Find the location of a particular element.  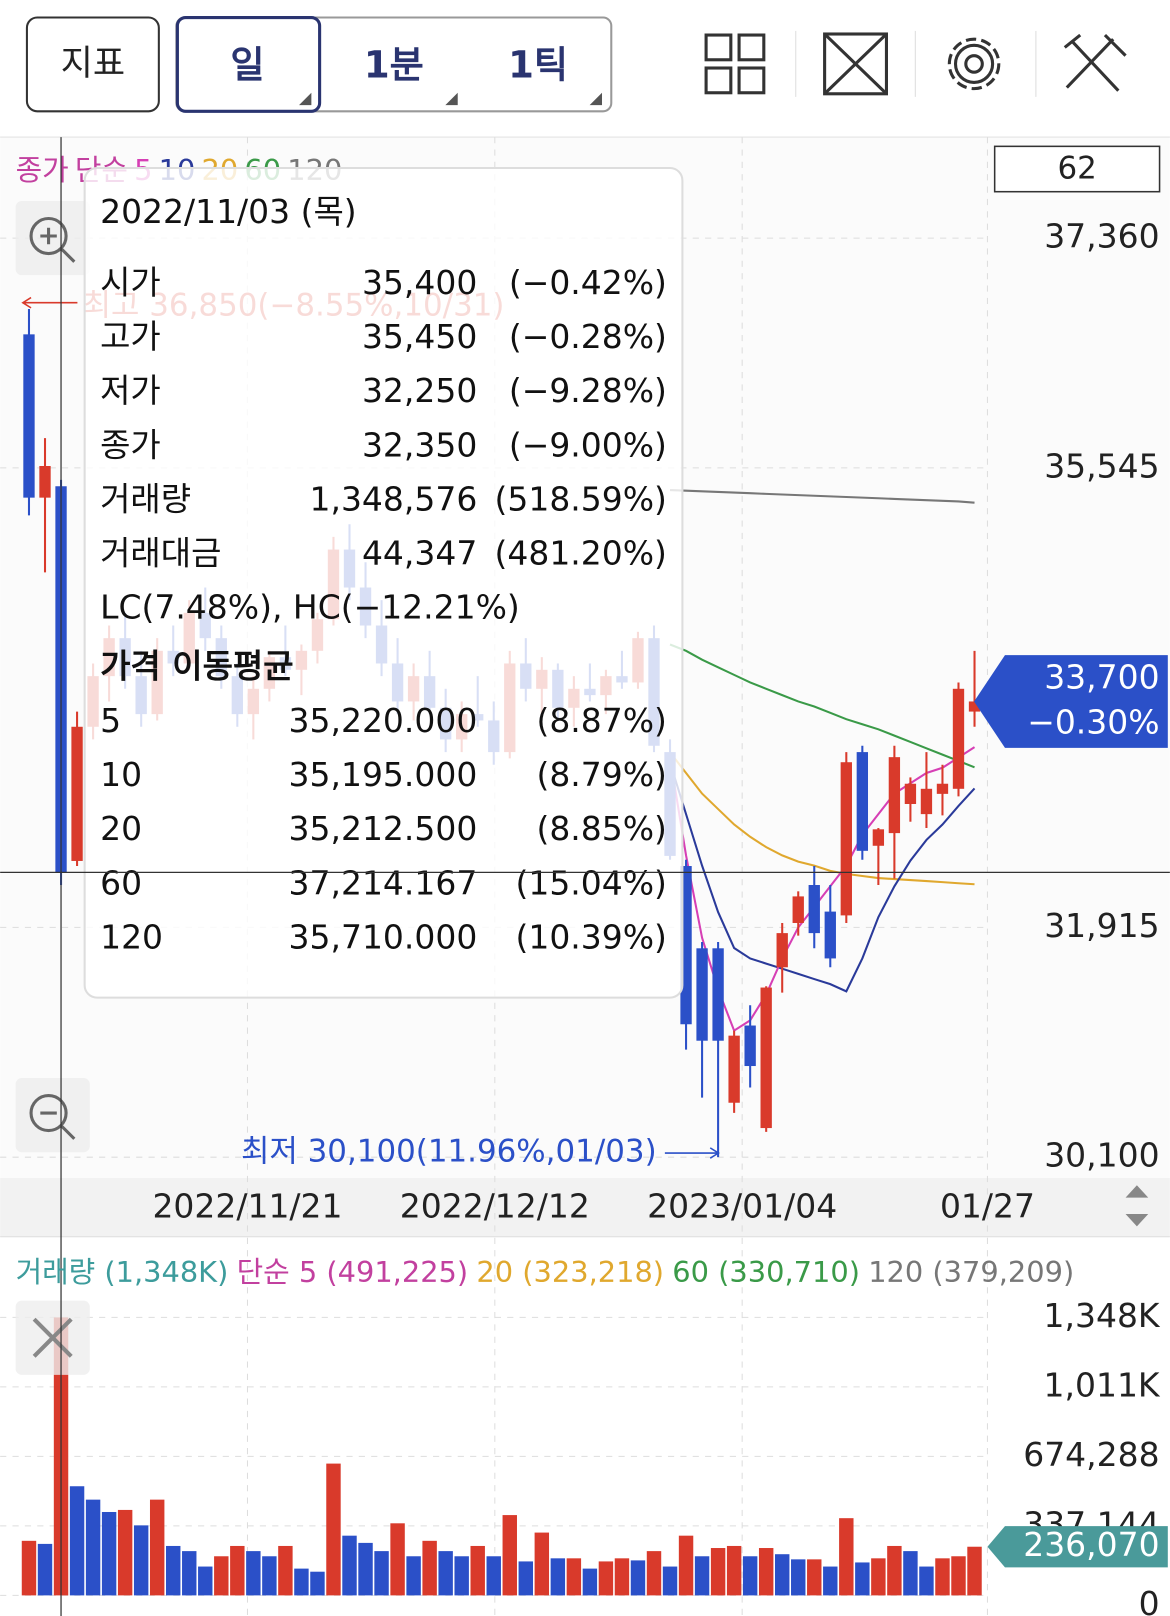

tooltip-change: (8.87%) is located at coordinates (601, 720).